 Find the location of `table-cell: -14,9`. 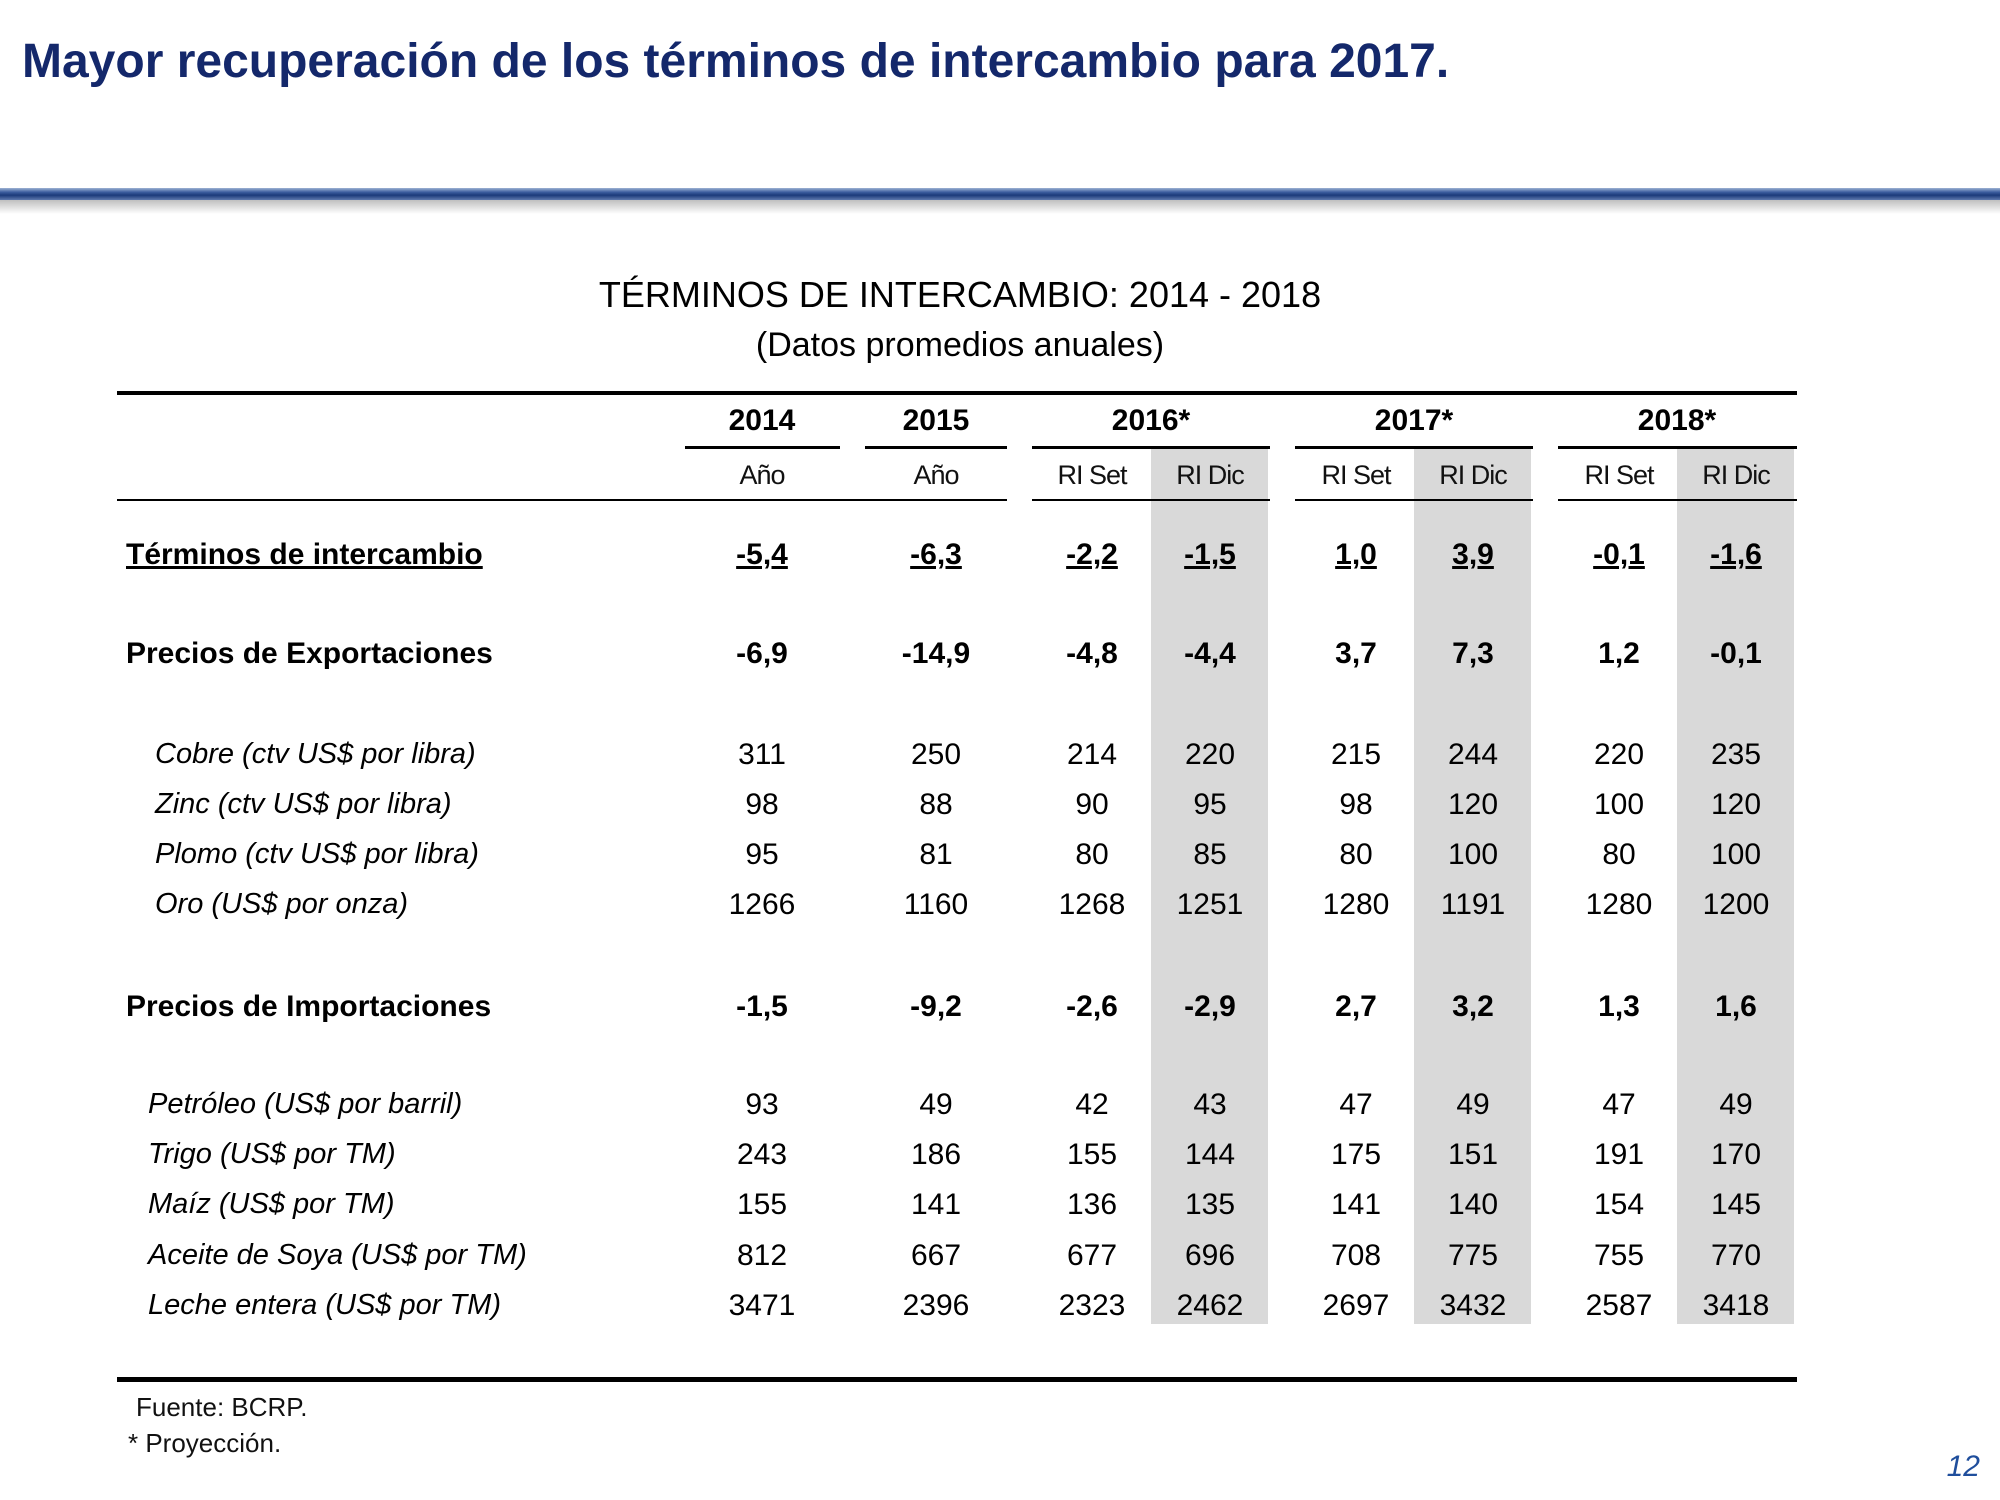

table-cell: -14,9 is located at coordinates (936, 653).